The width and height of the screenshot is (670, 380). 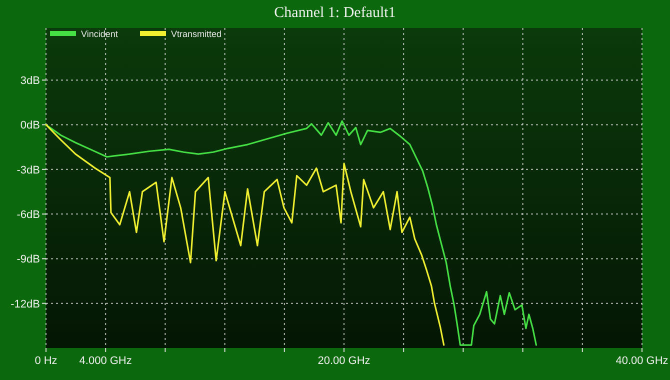 I want to click on x-tick-label: 40.00 GHz, so click(x=642, y=361).